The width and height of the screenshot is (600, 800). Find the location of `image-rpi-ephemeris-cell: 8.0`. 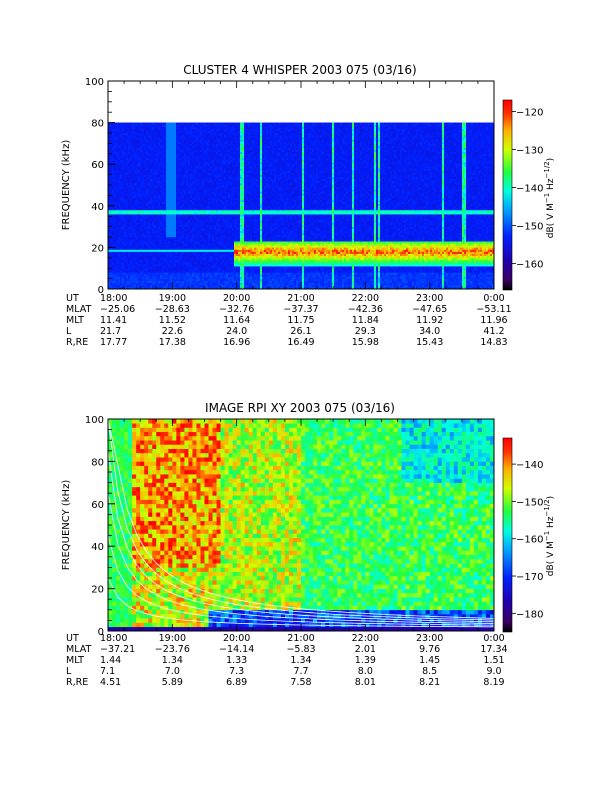

image-rpi-ephemeris-cell: 8.0 is located at coordinates (365, 671).